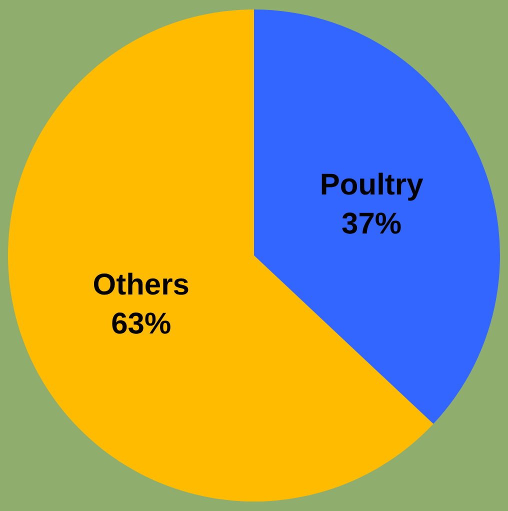  What do you see at coordinates (141, 323) in the screenshot?
I see `data-label: 63%` at bounding box center [141, 323].